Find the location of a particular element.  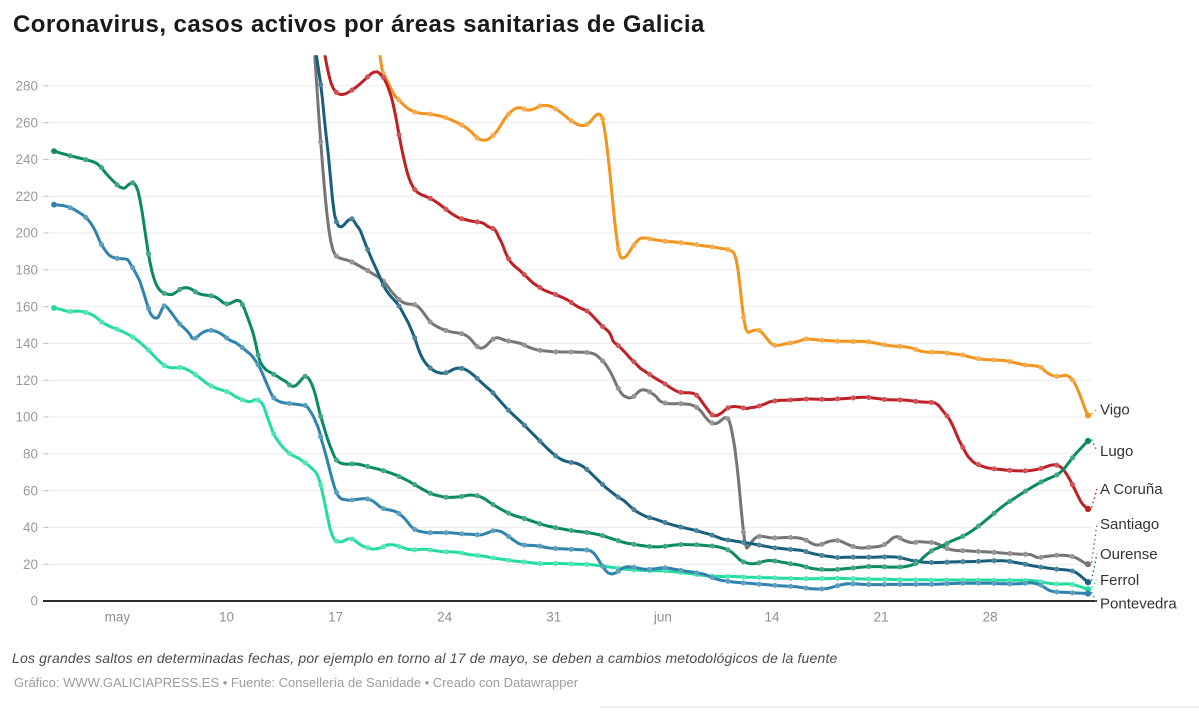

svg-text: 24 is located at coordinates (445, 617).